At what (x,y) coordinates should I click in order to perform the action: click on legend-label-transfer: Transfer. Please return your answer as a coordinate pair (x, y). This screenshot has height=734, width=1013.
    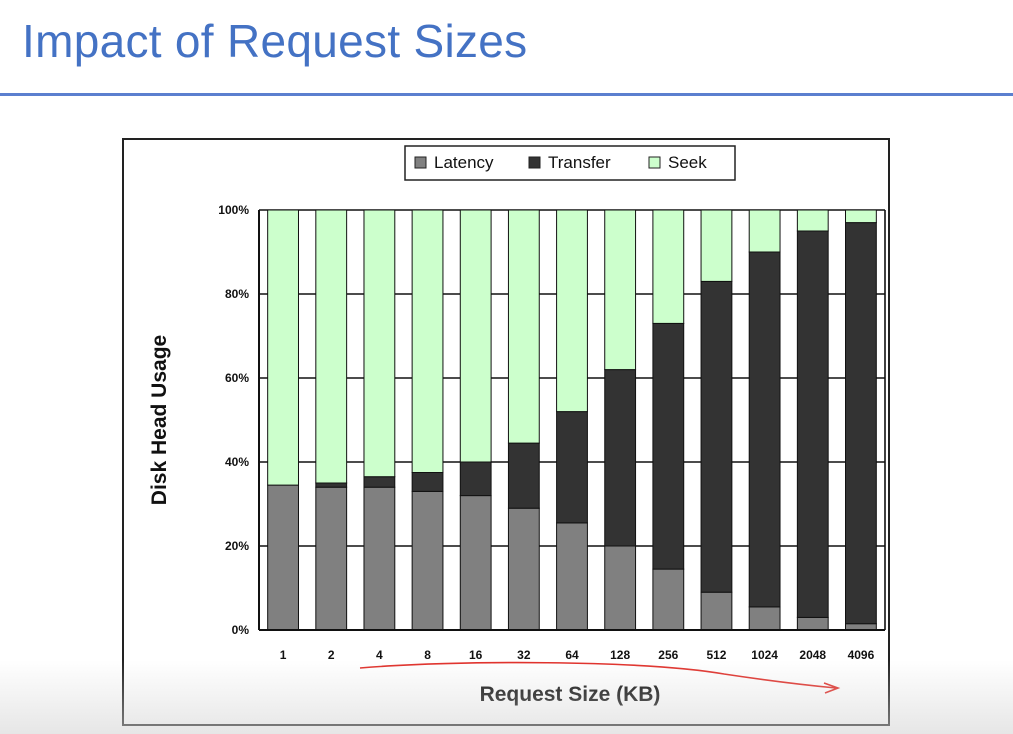
    Looking at the image, I should click on (579, 162).